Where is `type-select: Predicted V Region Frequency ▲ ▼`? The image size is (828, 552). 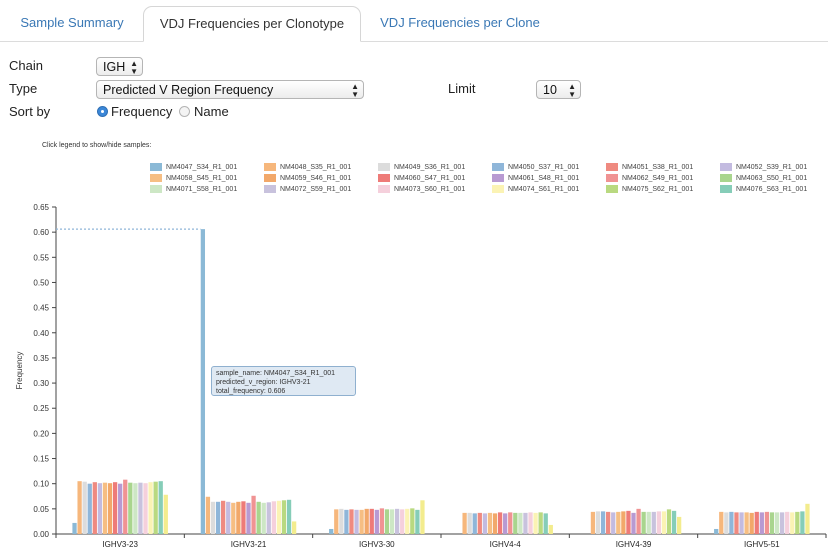 type-select: Predicted V Region Frequency ▲ ▼ is located at coordinates (230, 89).